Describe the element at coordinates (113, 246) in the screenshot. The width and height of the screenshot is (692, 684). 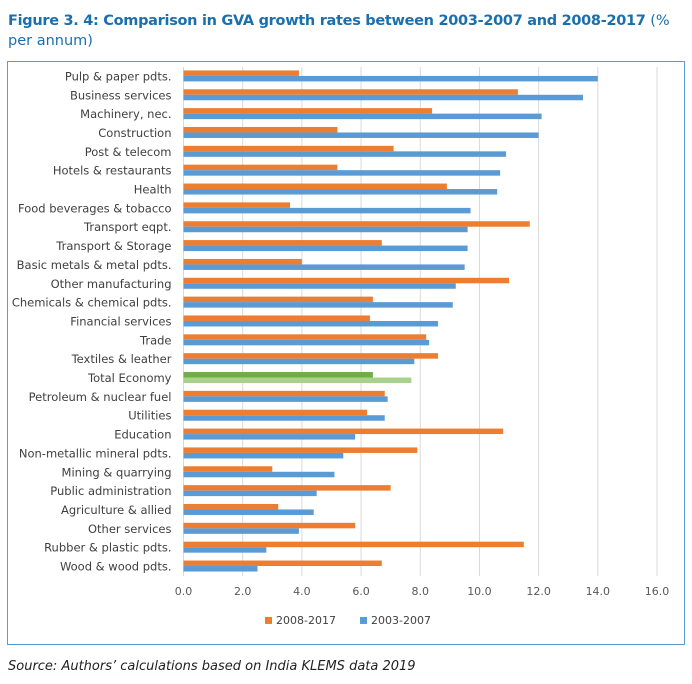
I see `category-label: Transport & Storage` at that location.